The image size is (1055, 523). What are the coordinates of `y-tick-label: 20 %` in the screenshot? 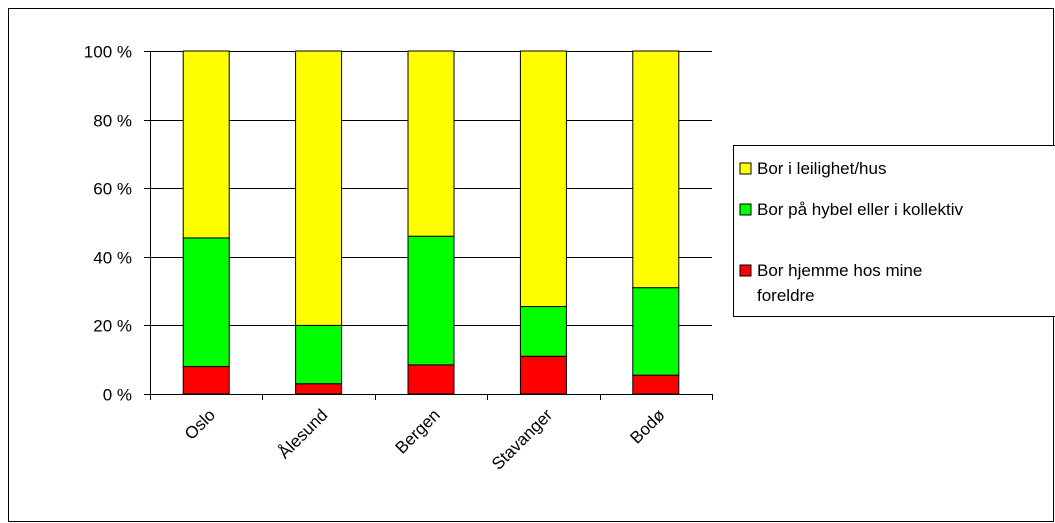 It's located at (112, 326).